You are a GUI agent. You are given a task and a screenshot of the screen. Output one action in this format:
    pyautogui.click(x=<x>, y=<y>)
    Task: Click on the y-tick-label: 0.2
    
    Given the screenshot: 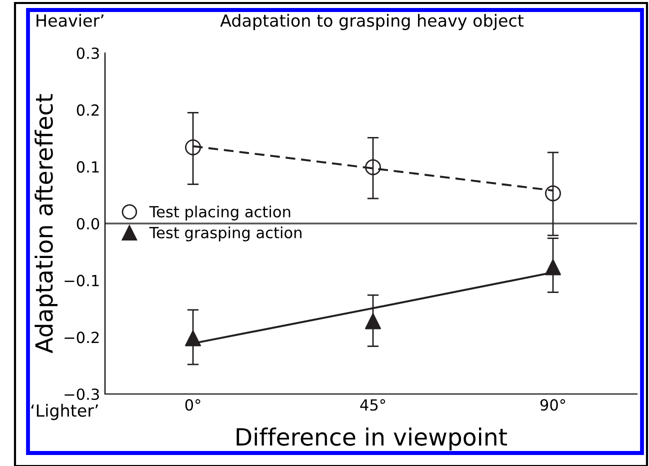 What is the action you would take?
    pyautogui.click(x=87, y=110)
    